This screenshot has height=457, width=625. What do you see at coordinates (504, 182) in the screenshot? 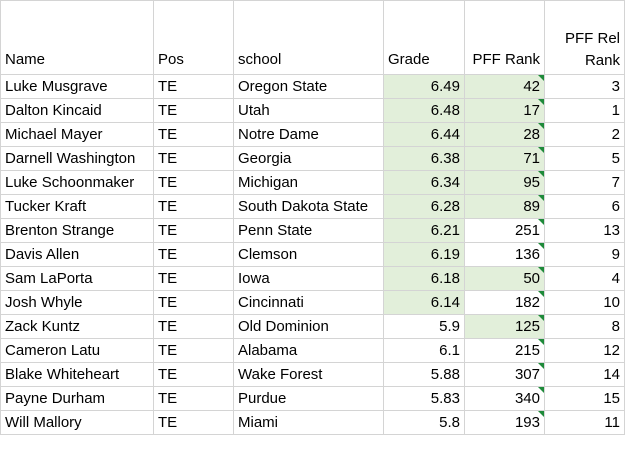
I see `cell-pff-rank: 95` at bounding box center [504, 182].